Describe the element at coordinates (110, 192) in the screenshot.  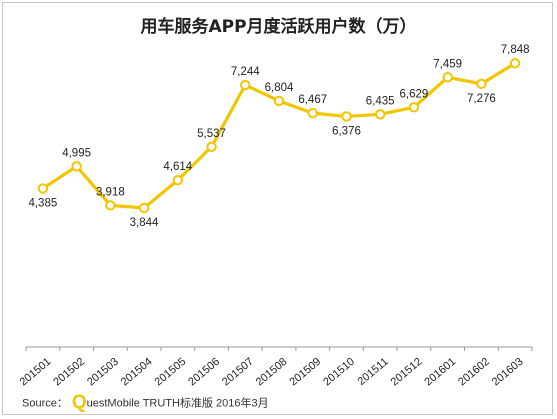
I see `data-label: 3,918` at that location.